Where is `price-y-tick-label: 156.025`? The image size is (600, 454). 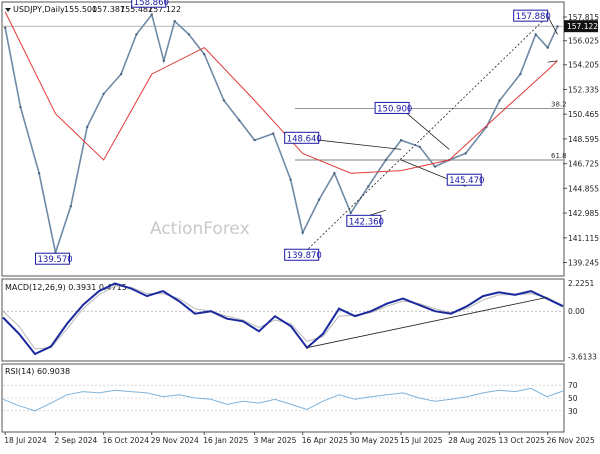 price-y-tick-label: 156.025 is located at coordinates (583, 41).